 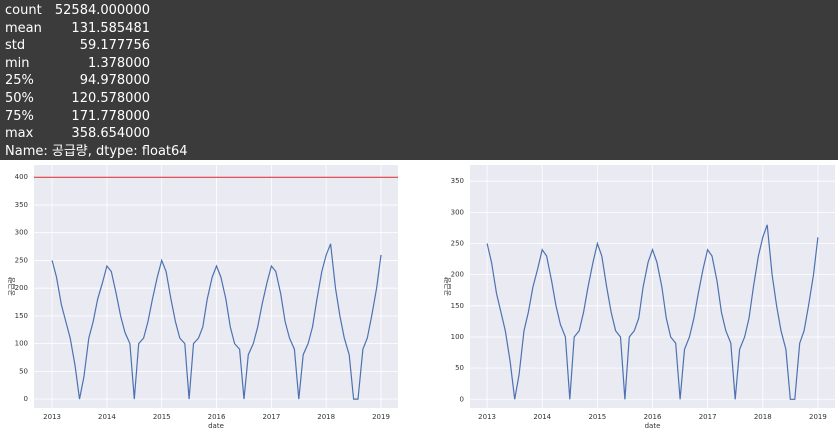 What do you see at coordinates (118, 63) in the screenshot?
I see `stat-value: 1.378000` at bounding box center [118, 63].